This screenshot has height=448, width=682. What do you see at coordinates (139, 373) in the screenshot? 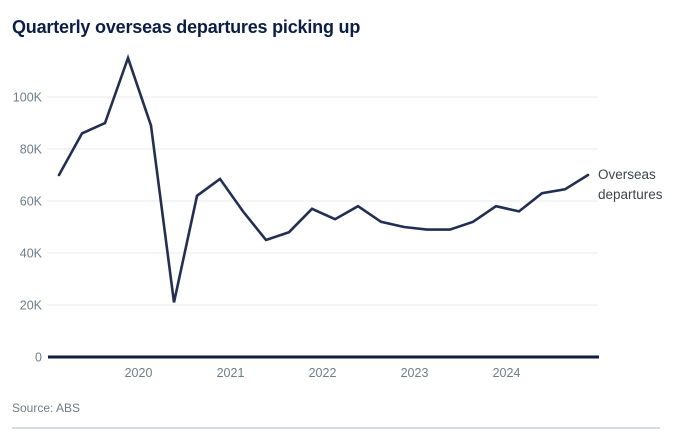
I see `x-tick-label: 2020` at bounding box center [139, 373].